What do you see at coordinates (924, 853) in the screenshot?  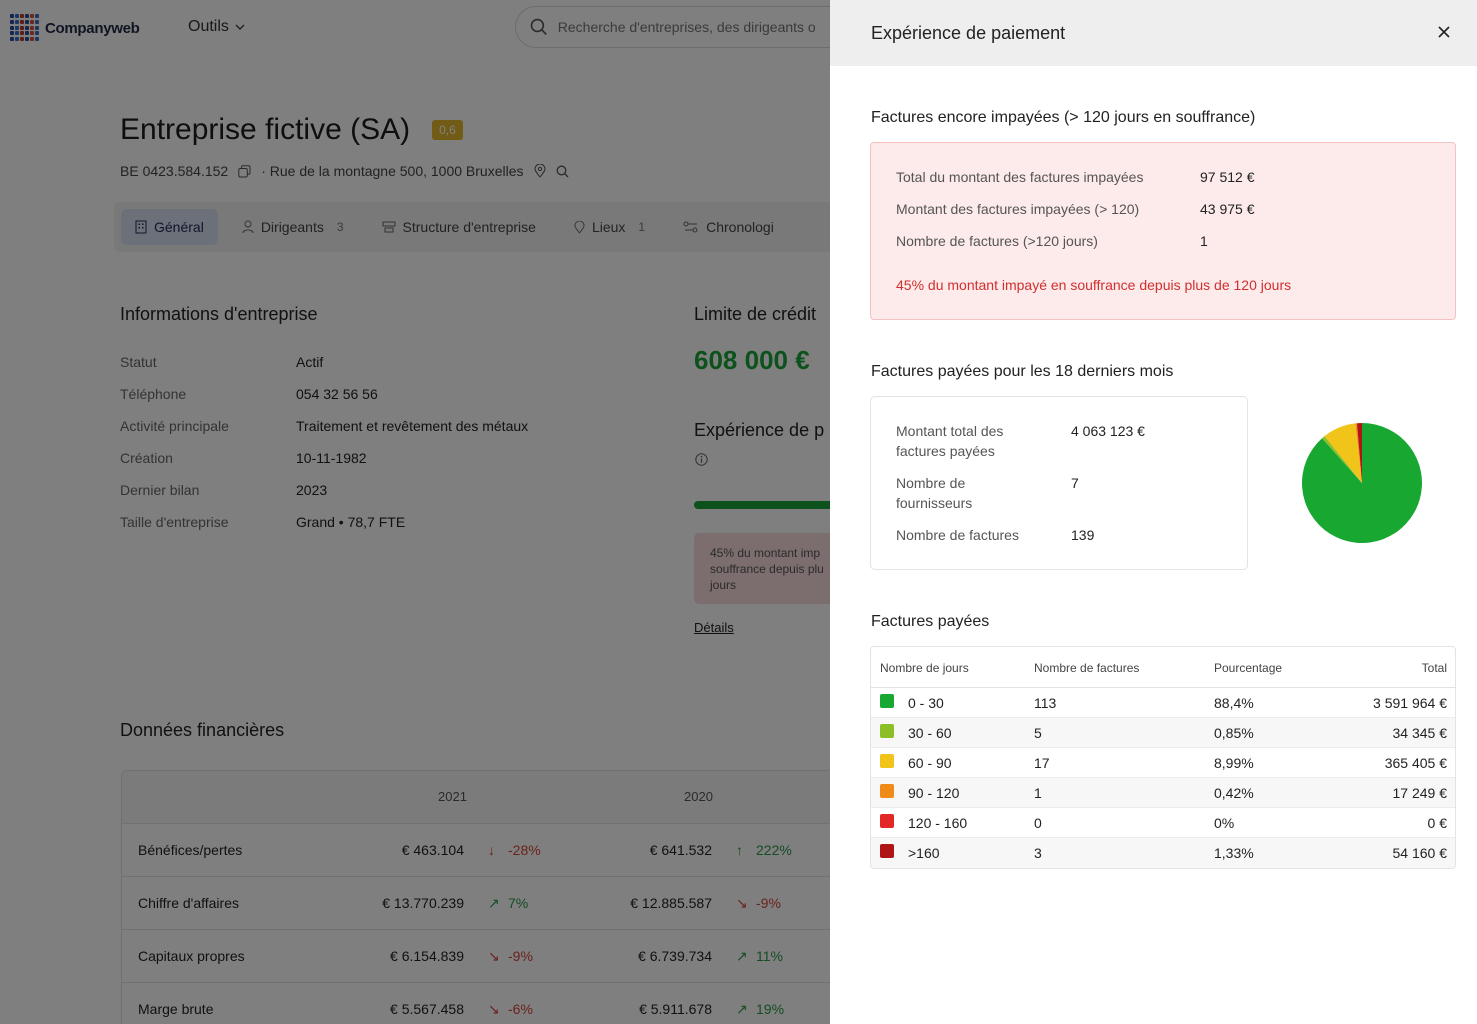 I see `days-range: >160` at bounding box center [924, 853].